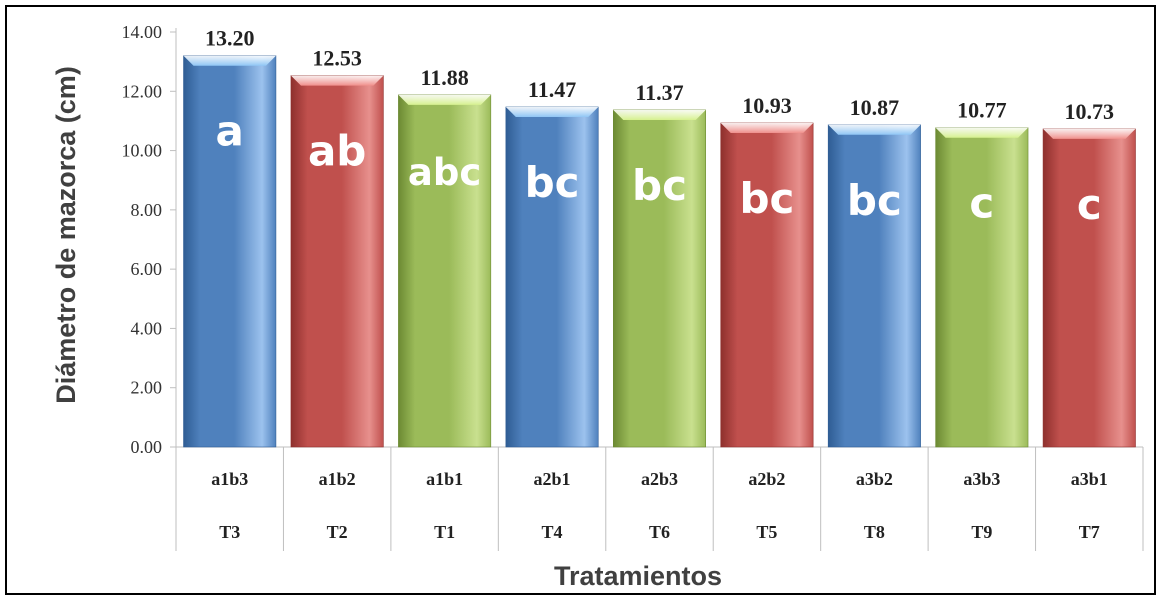  I want to click on x-tick-label: a2b1, so click(552, 479).